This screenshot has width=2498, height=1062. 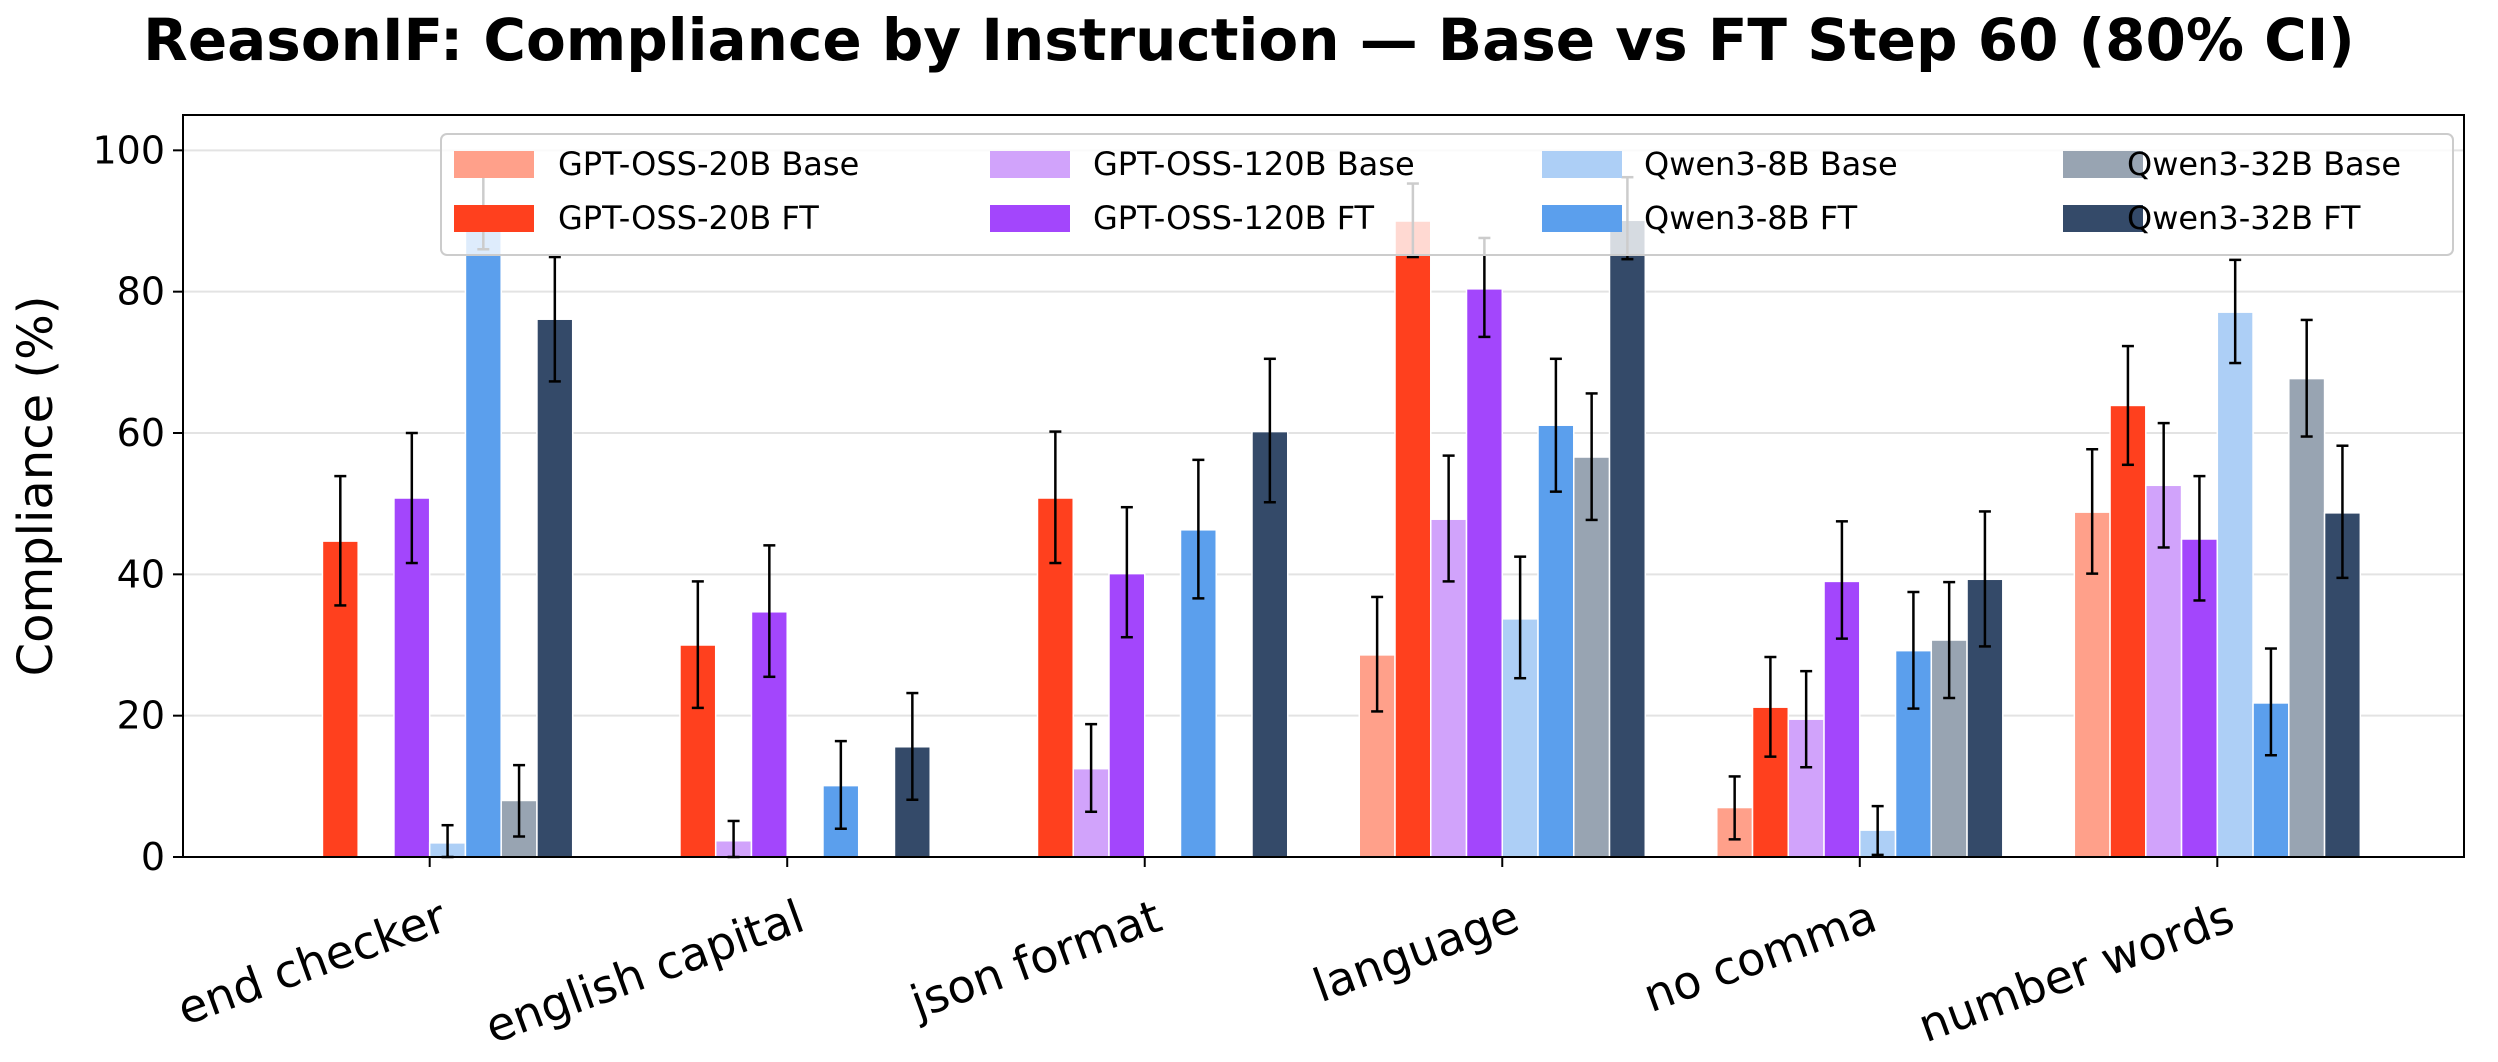 I want to click on legend-item: GPT-OSS-120B Base, so click(x=1202, y=164).